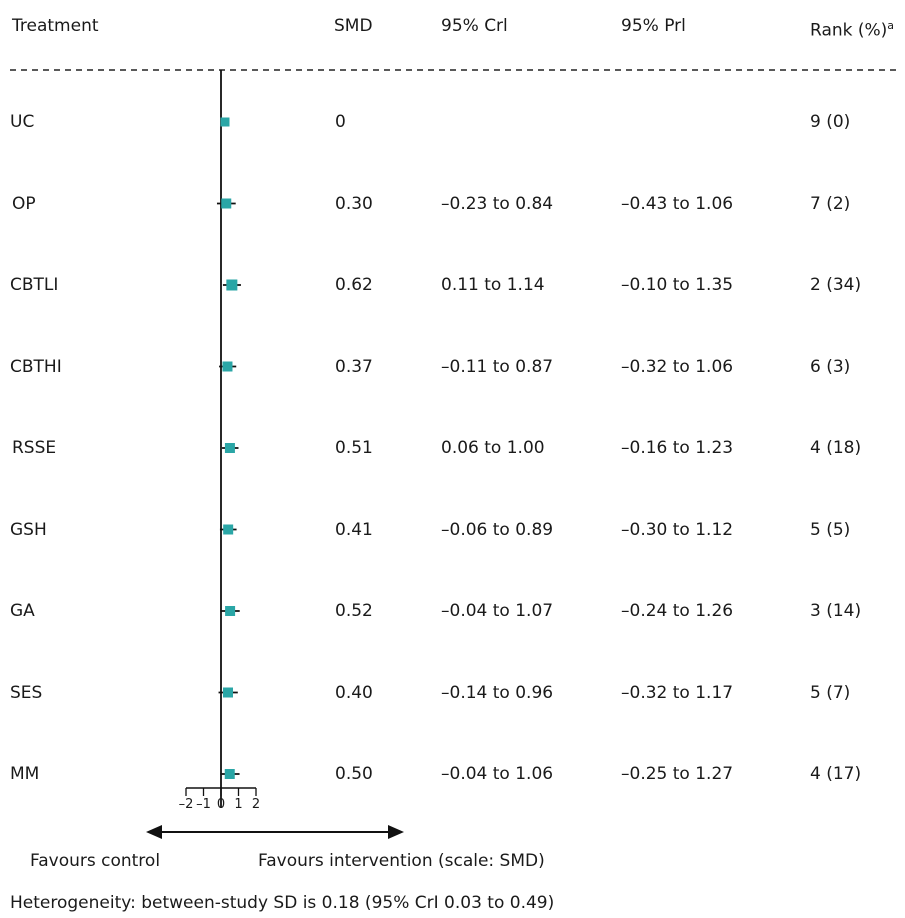  I want to click on row-treatment: CBTHI, so click(36, 366).